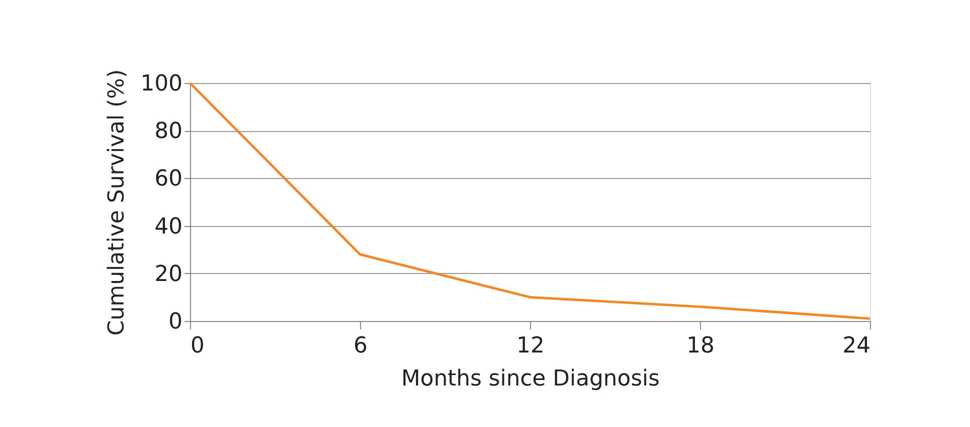 This screenshot has width=970, height=427. Describe the element at coordinates (175, 322) in the screenshot. I see `y-tick-label: 0` at that location.